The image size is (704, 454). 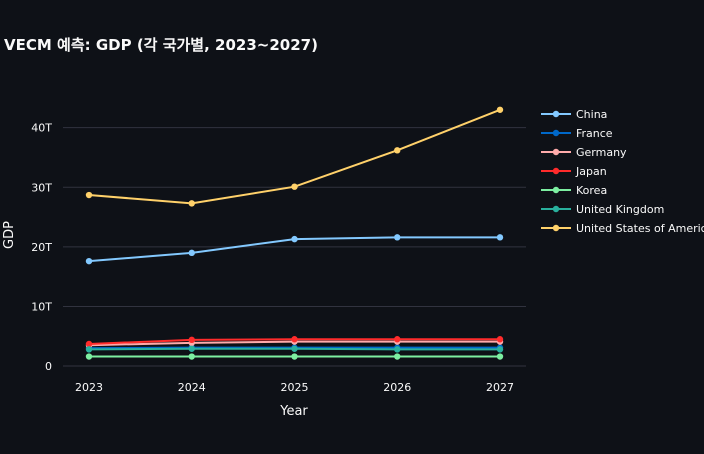 What do you see at coordinates (591, 190) in the screenshot?
I see `legend-label: Korea` at bounding box center [591, 190].